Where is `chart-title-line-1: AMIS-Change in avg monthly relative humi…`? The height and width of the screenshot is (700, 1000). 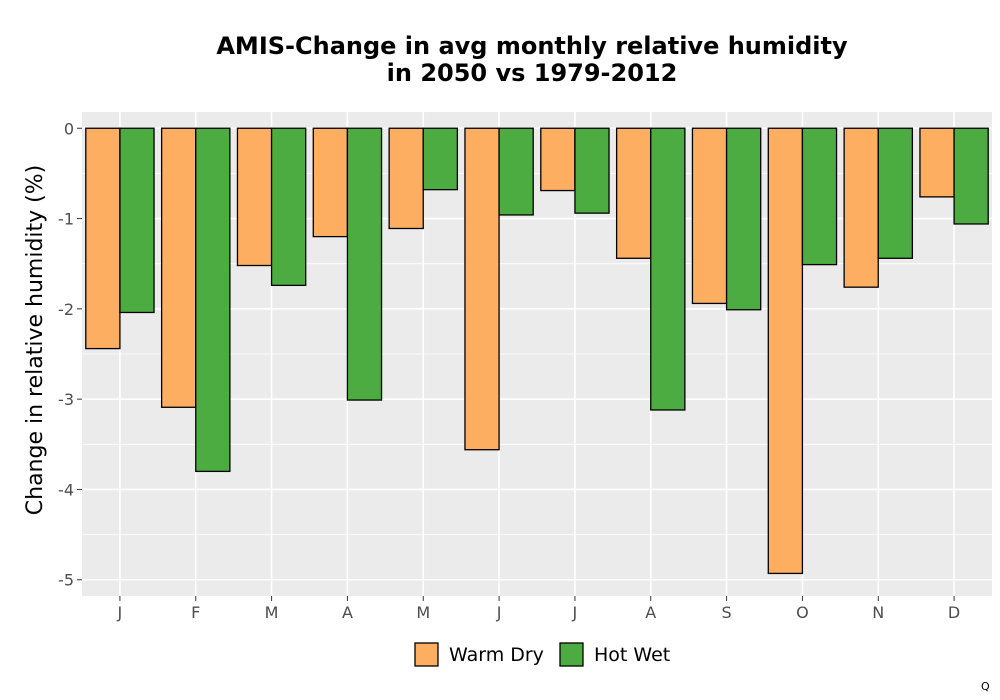
chart-title-line-1: AMIS-Change in avg monthly relative humi… is located at coordinates (532, 46).